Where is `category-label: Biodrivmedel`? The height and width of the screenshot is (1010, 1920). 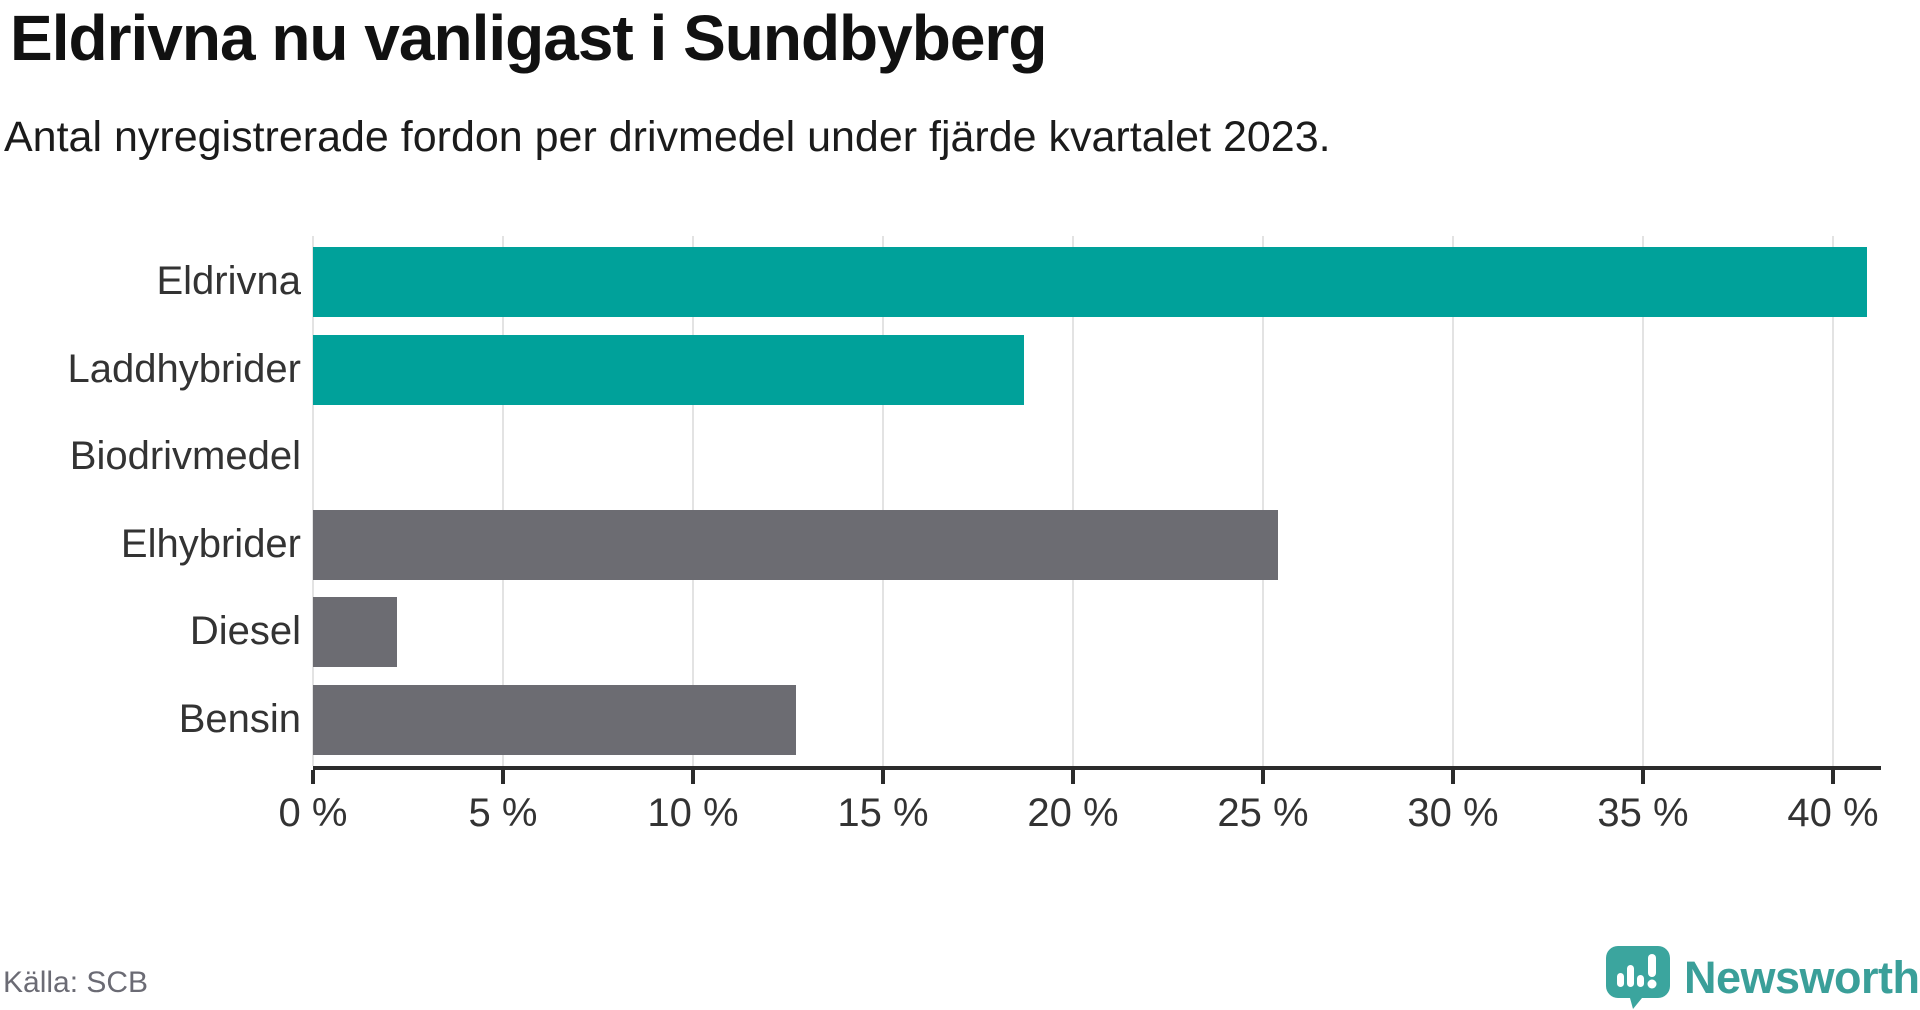
category-label: Biodrivmedel is located at coordinates (185, 456).